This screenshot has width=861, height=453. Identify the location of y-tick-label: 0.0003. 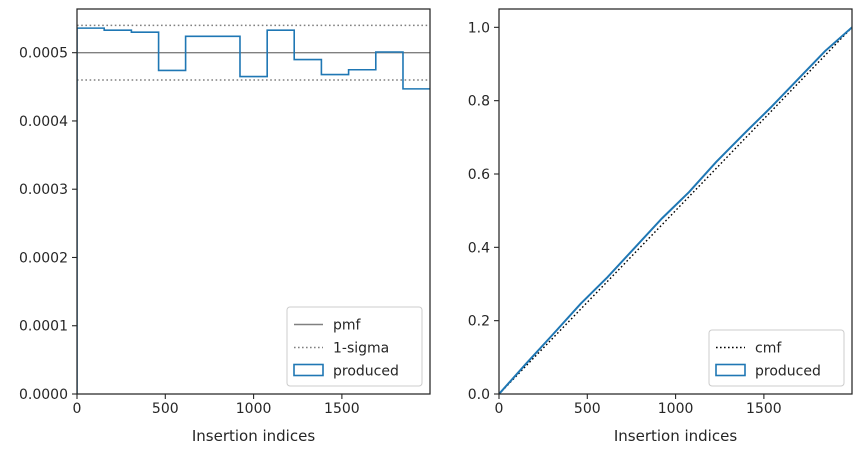
(43, 190).